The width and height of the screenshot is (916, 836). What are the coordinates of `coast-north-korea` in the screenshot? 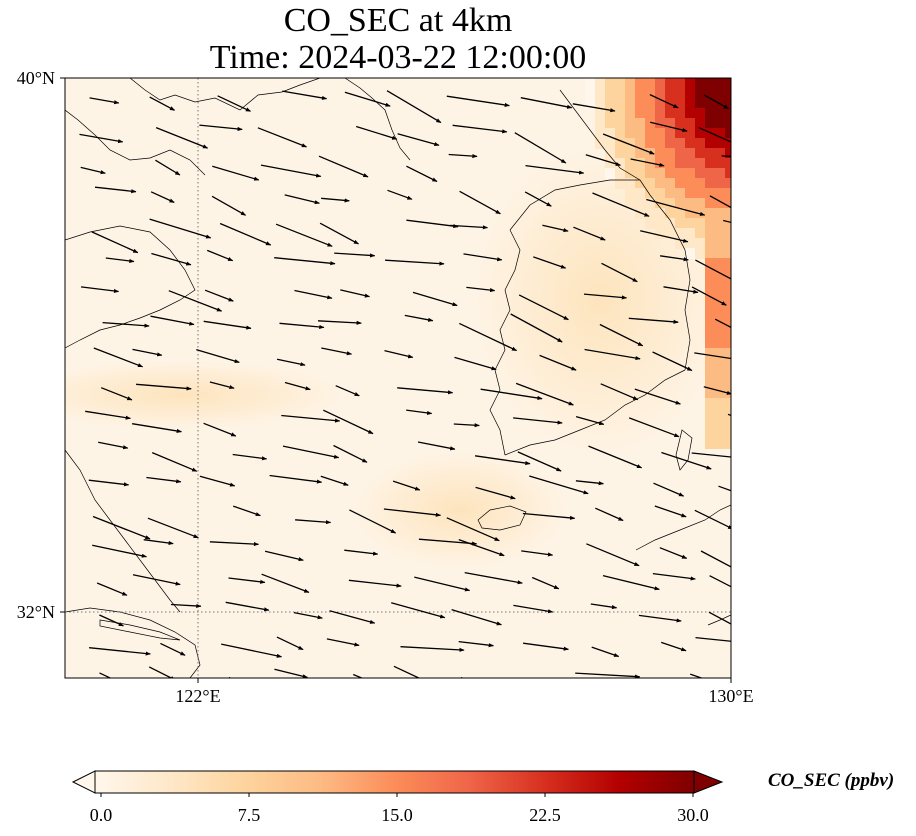 It's located at (574, 205).